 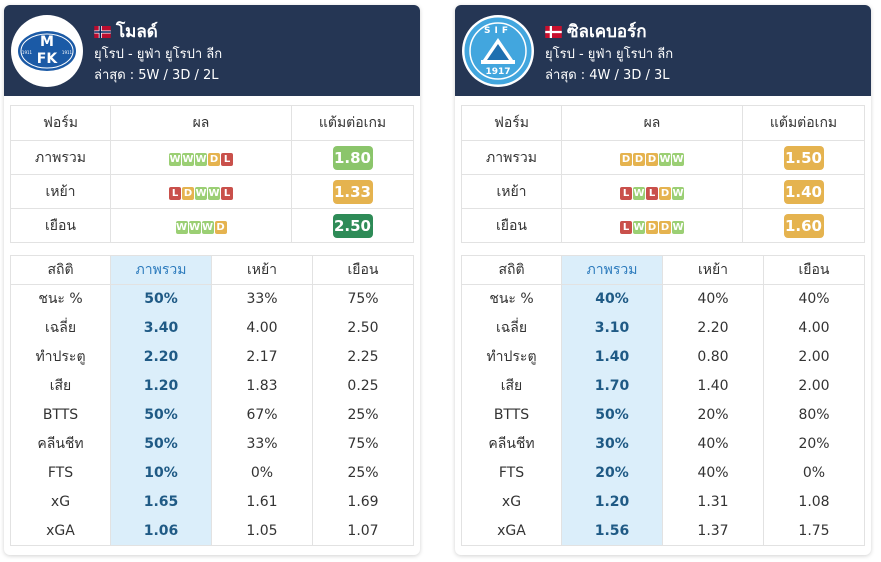 What do you see at coordinates (814, 444) in the screenshot?
I see `stat-away: 20%` at bounding box center [814, 444].